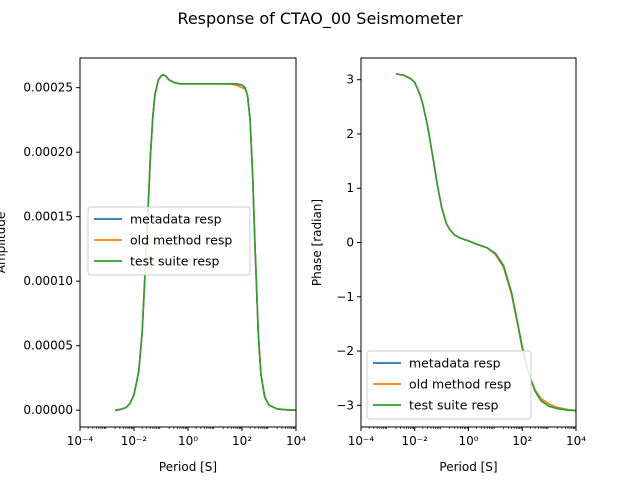 The height and width of the screenshot is (484, 640). Describe the element at coordinates (48, 410) in the screenshot. I see `y-tick-label: 0.00000` at that location.